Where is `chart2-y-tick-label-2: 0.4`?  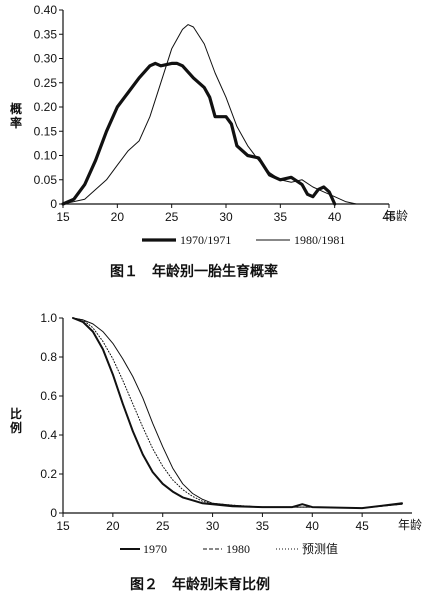 chart2-y-tick-label-2: 0.4 is located at coordinates (48, 435).